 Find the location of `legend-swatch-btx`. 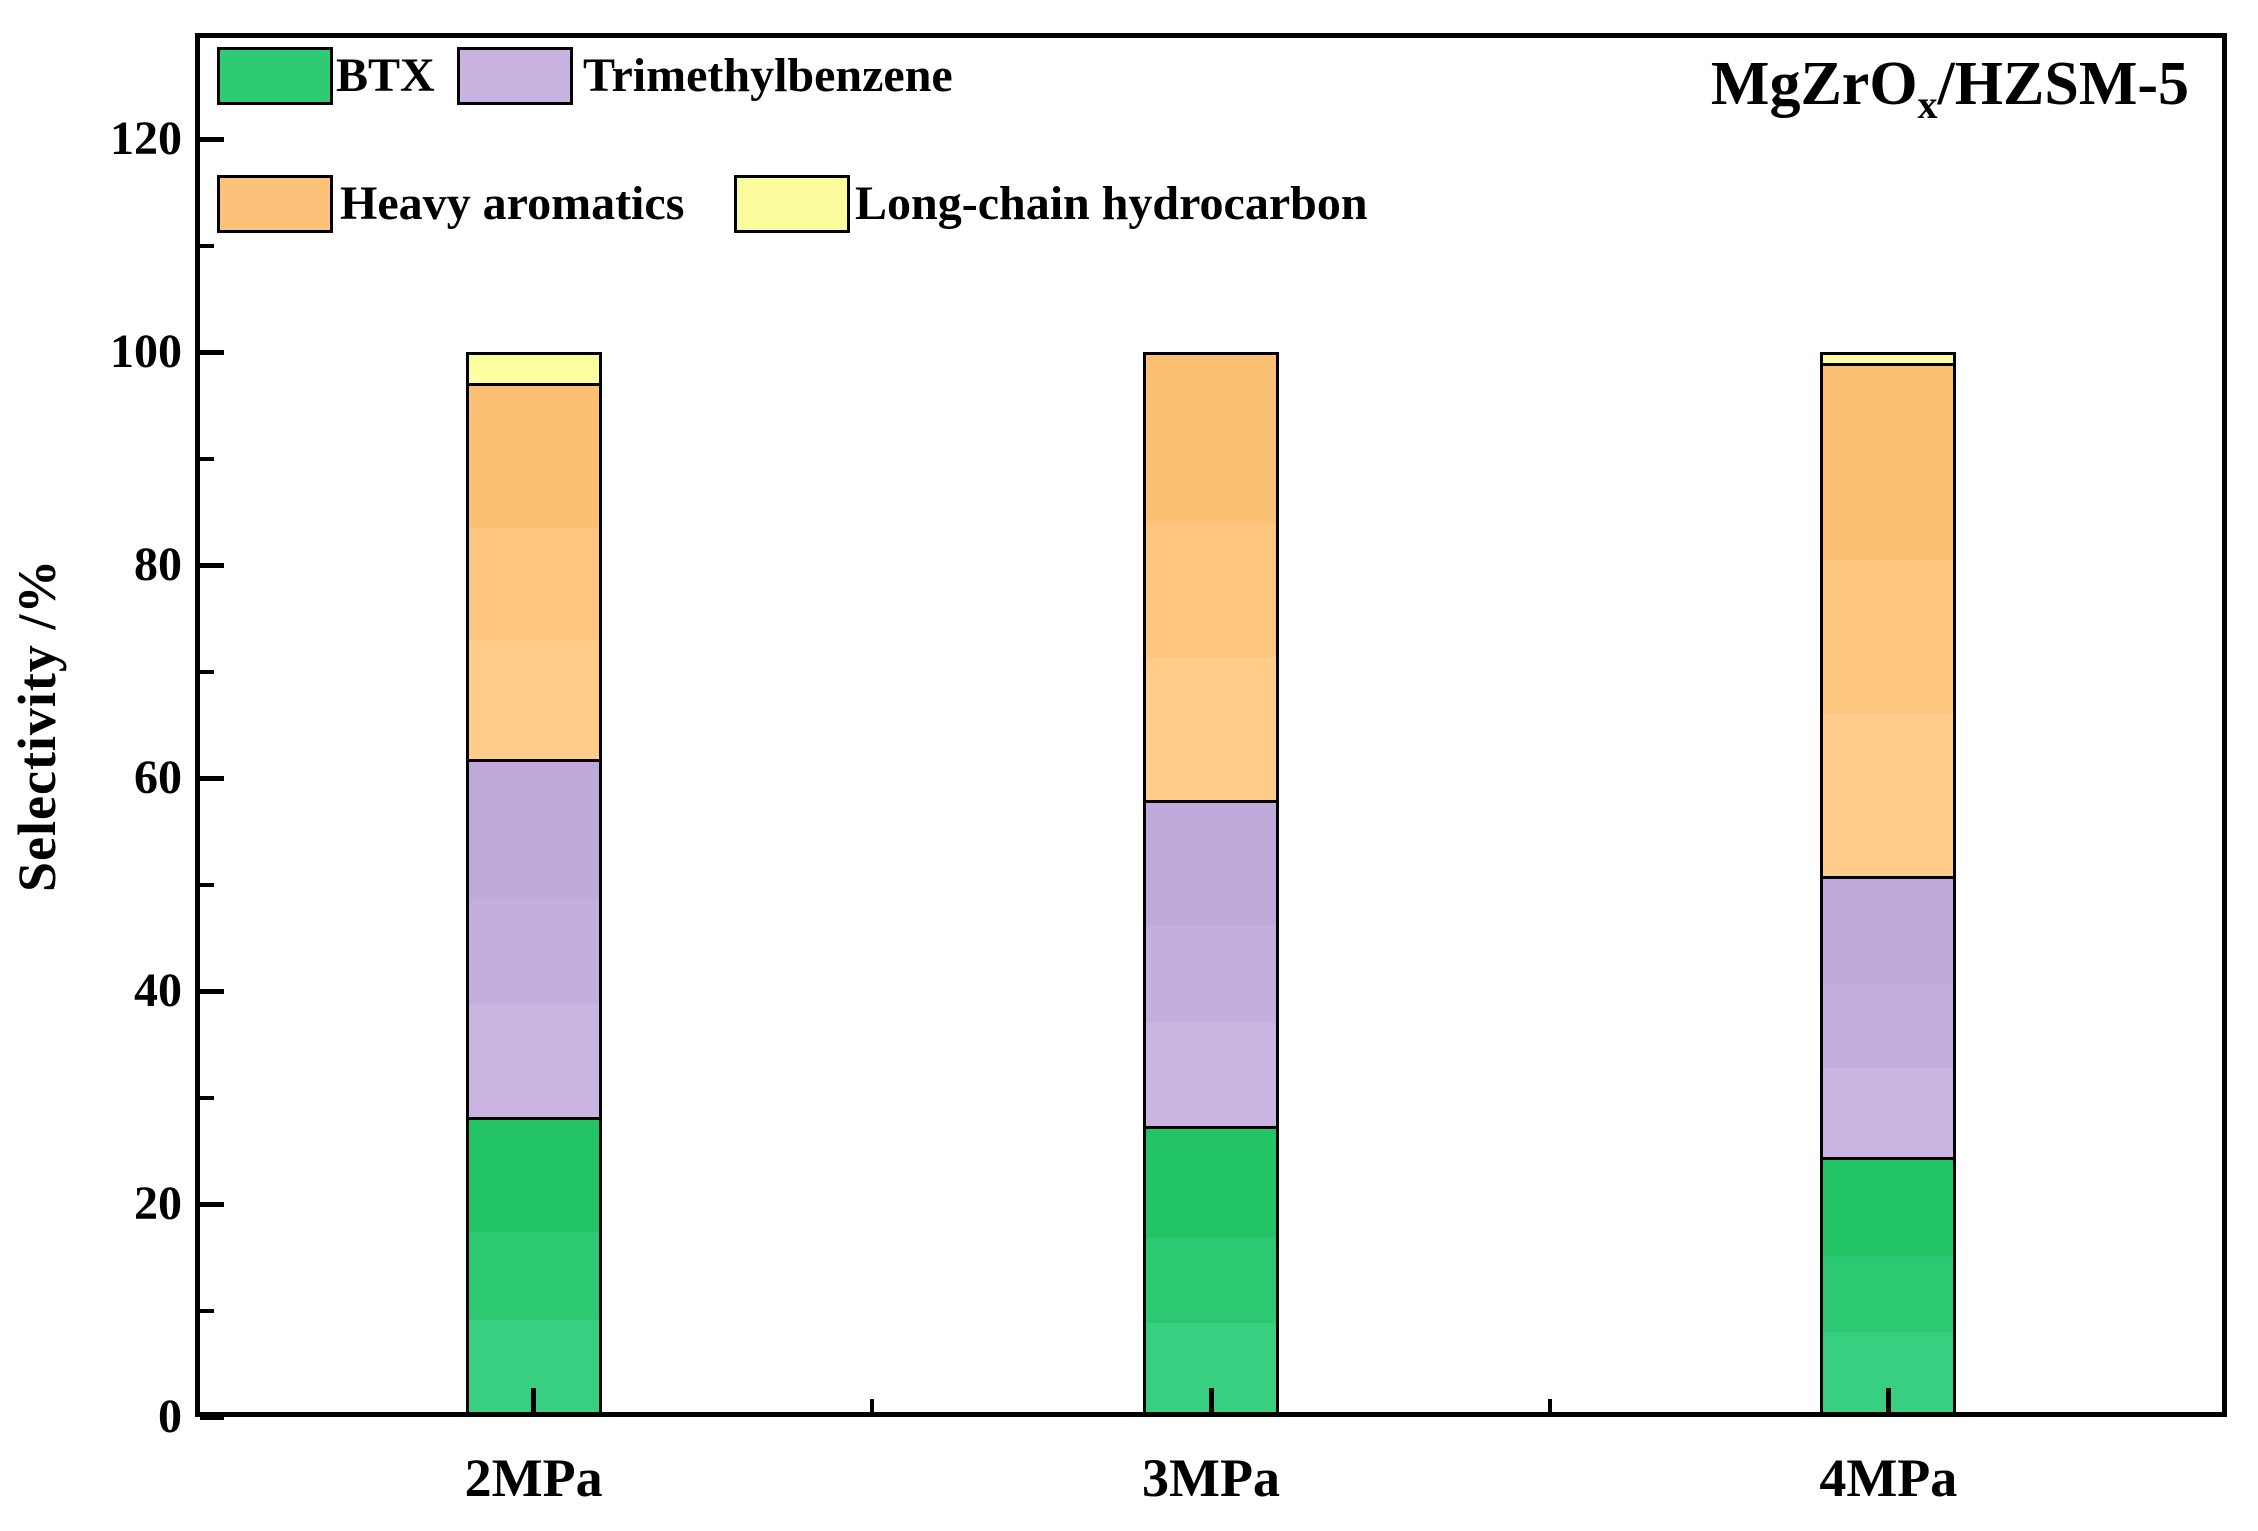

legend-swatch-btx is located at coordinates (275, 76).